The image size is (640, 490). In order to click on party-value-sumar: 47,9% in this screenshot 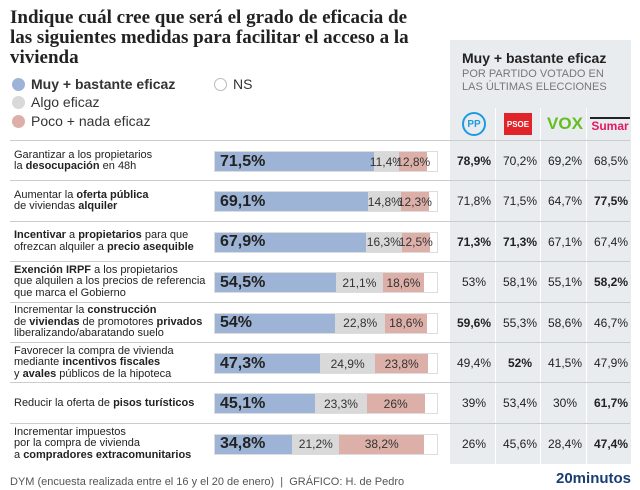, I will do `click(611, 363)`.